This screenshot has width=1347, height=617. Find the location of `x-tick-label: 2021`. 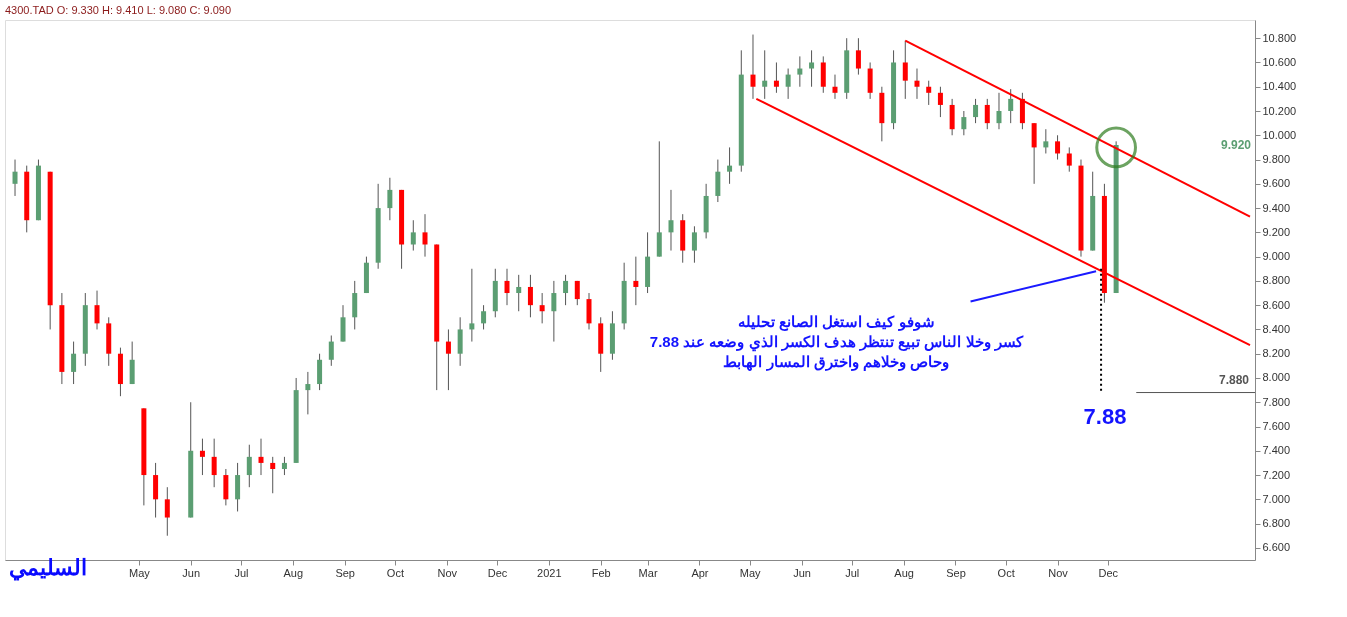

x-tick-label: 2021 is located at coordinates (549, 572).